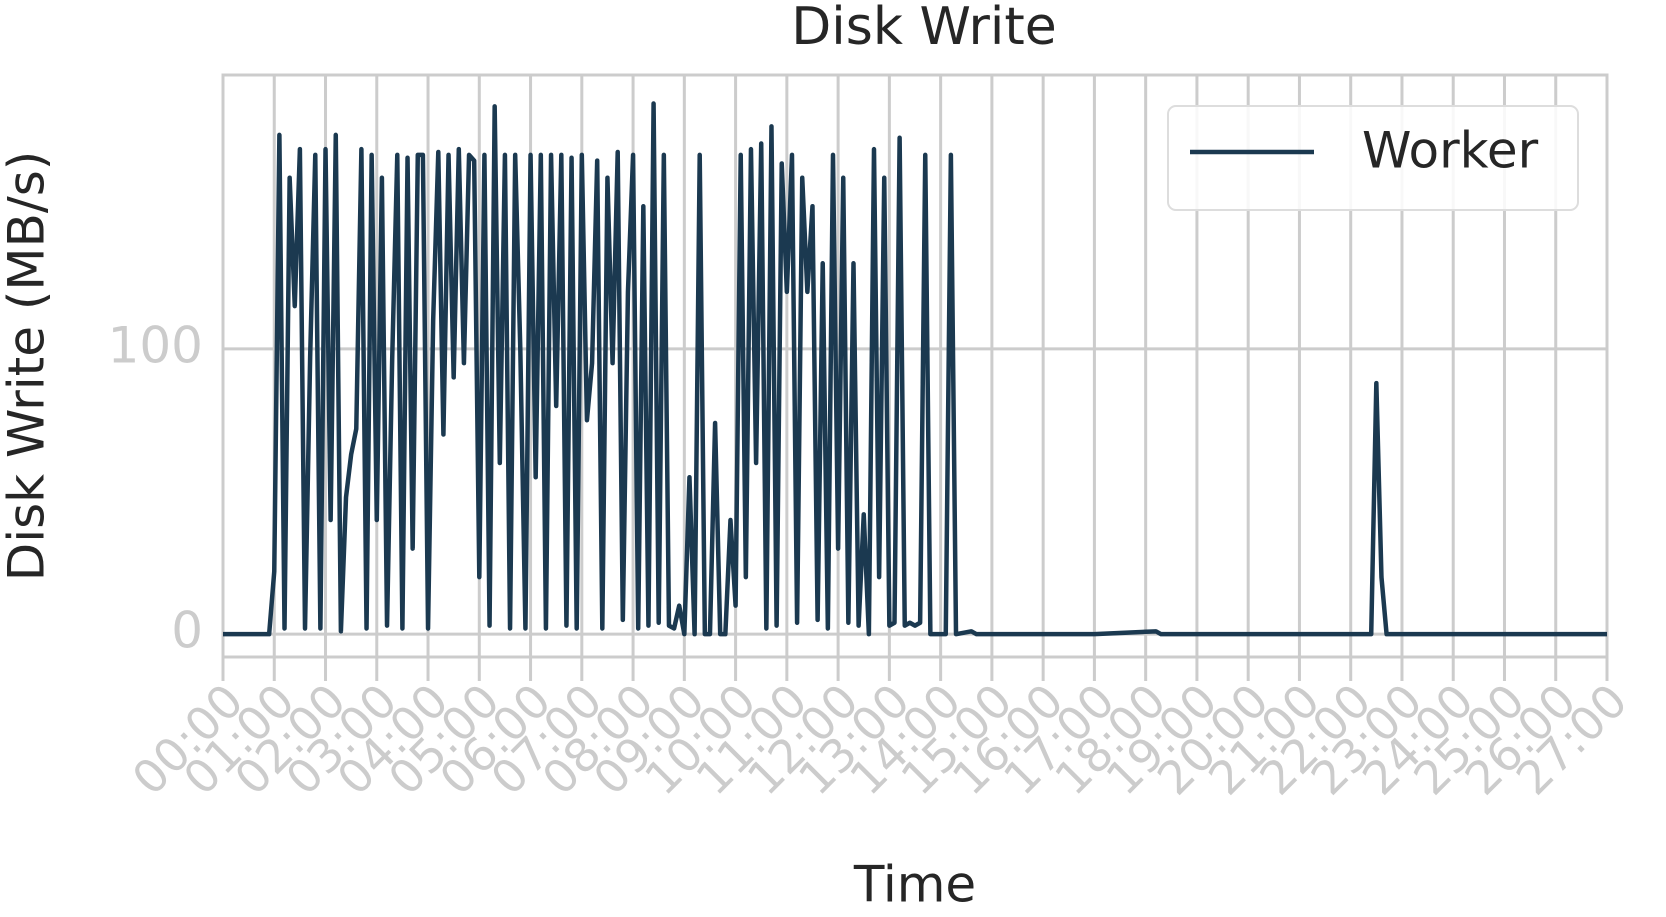 Image resolution: width=1666 pixels, height=917 pixels. I want to click on legend-label: Worker, so click(1450, 151).